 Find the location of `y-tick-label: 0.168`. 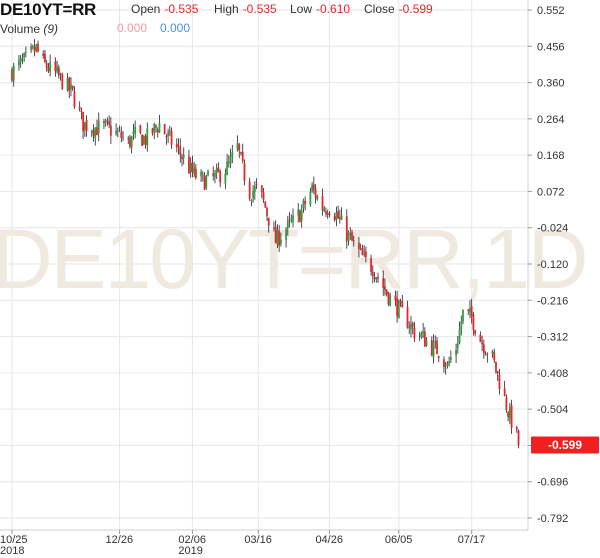

y-tick-label: 0.168 is located at coordinates (551, 156).